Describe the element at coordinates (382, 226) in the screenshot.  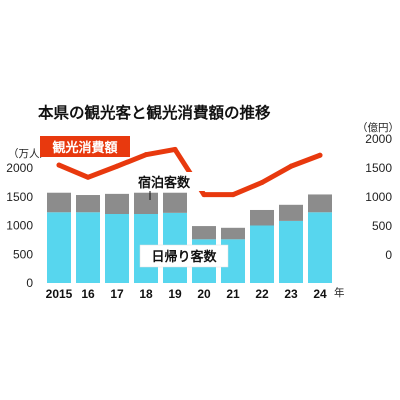
I see `right-tick-label: 500` at that location.